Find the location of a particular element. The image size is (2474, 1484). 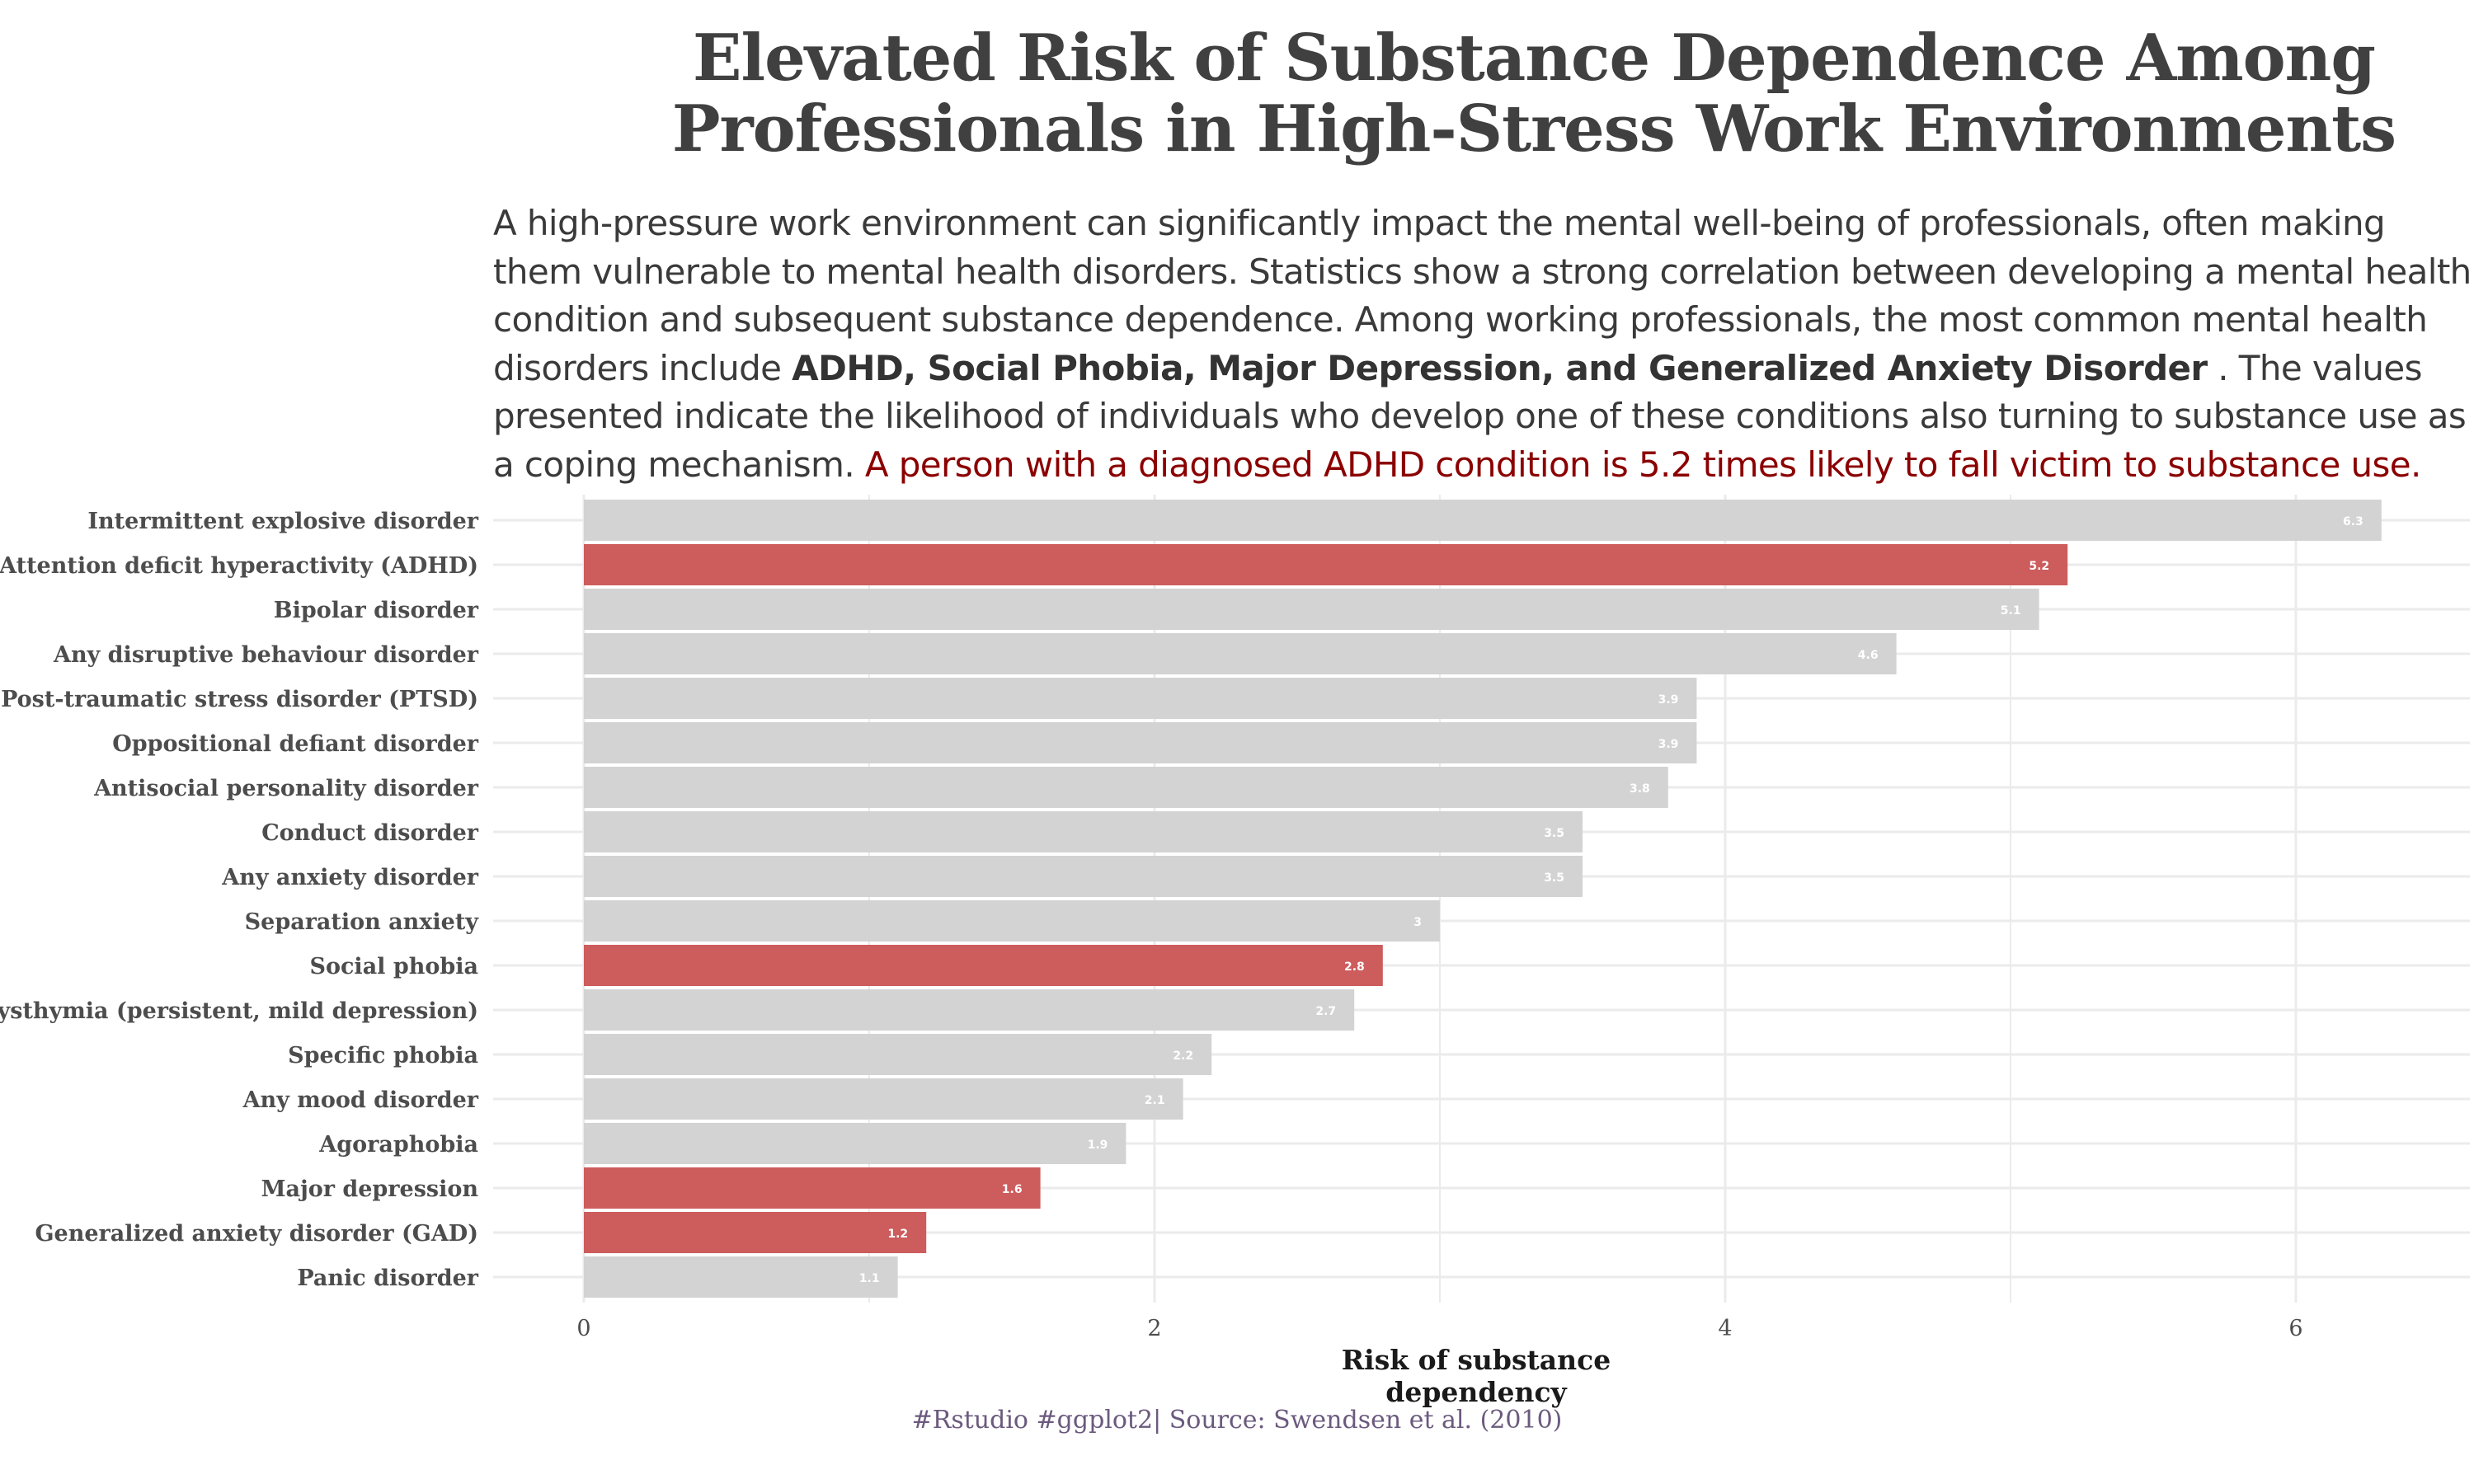

category-label: Separation anxiety is located at coordinates (362, 922).